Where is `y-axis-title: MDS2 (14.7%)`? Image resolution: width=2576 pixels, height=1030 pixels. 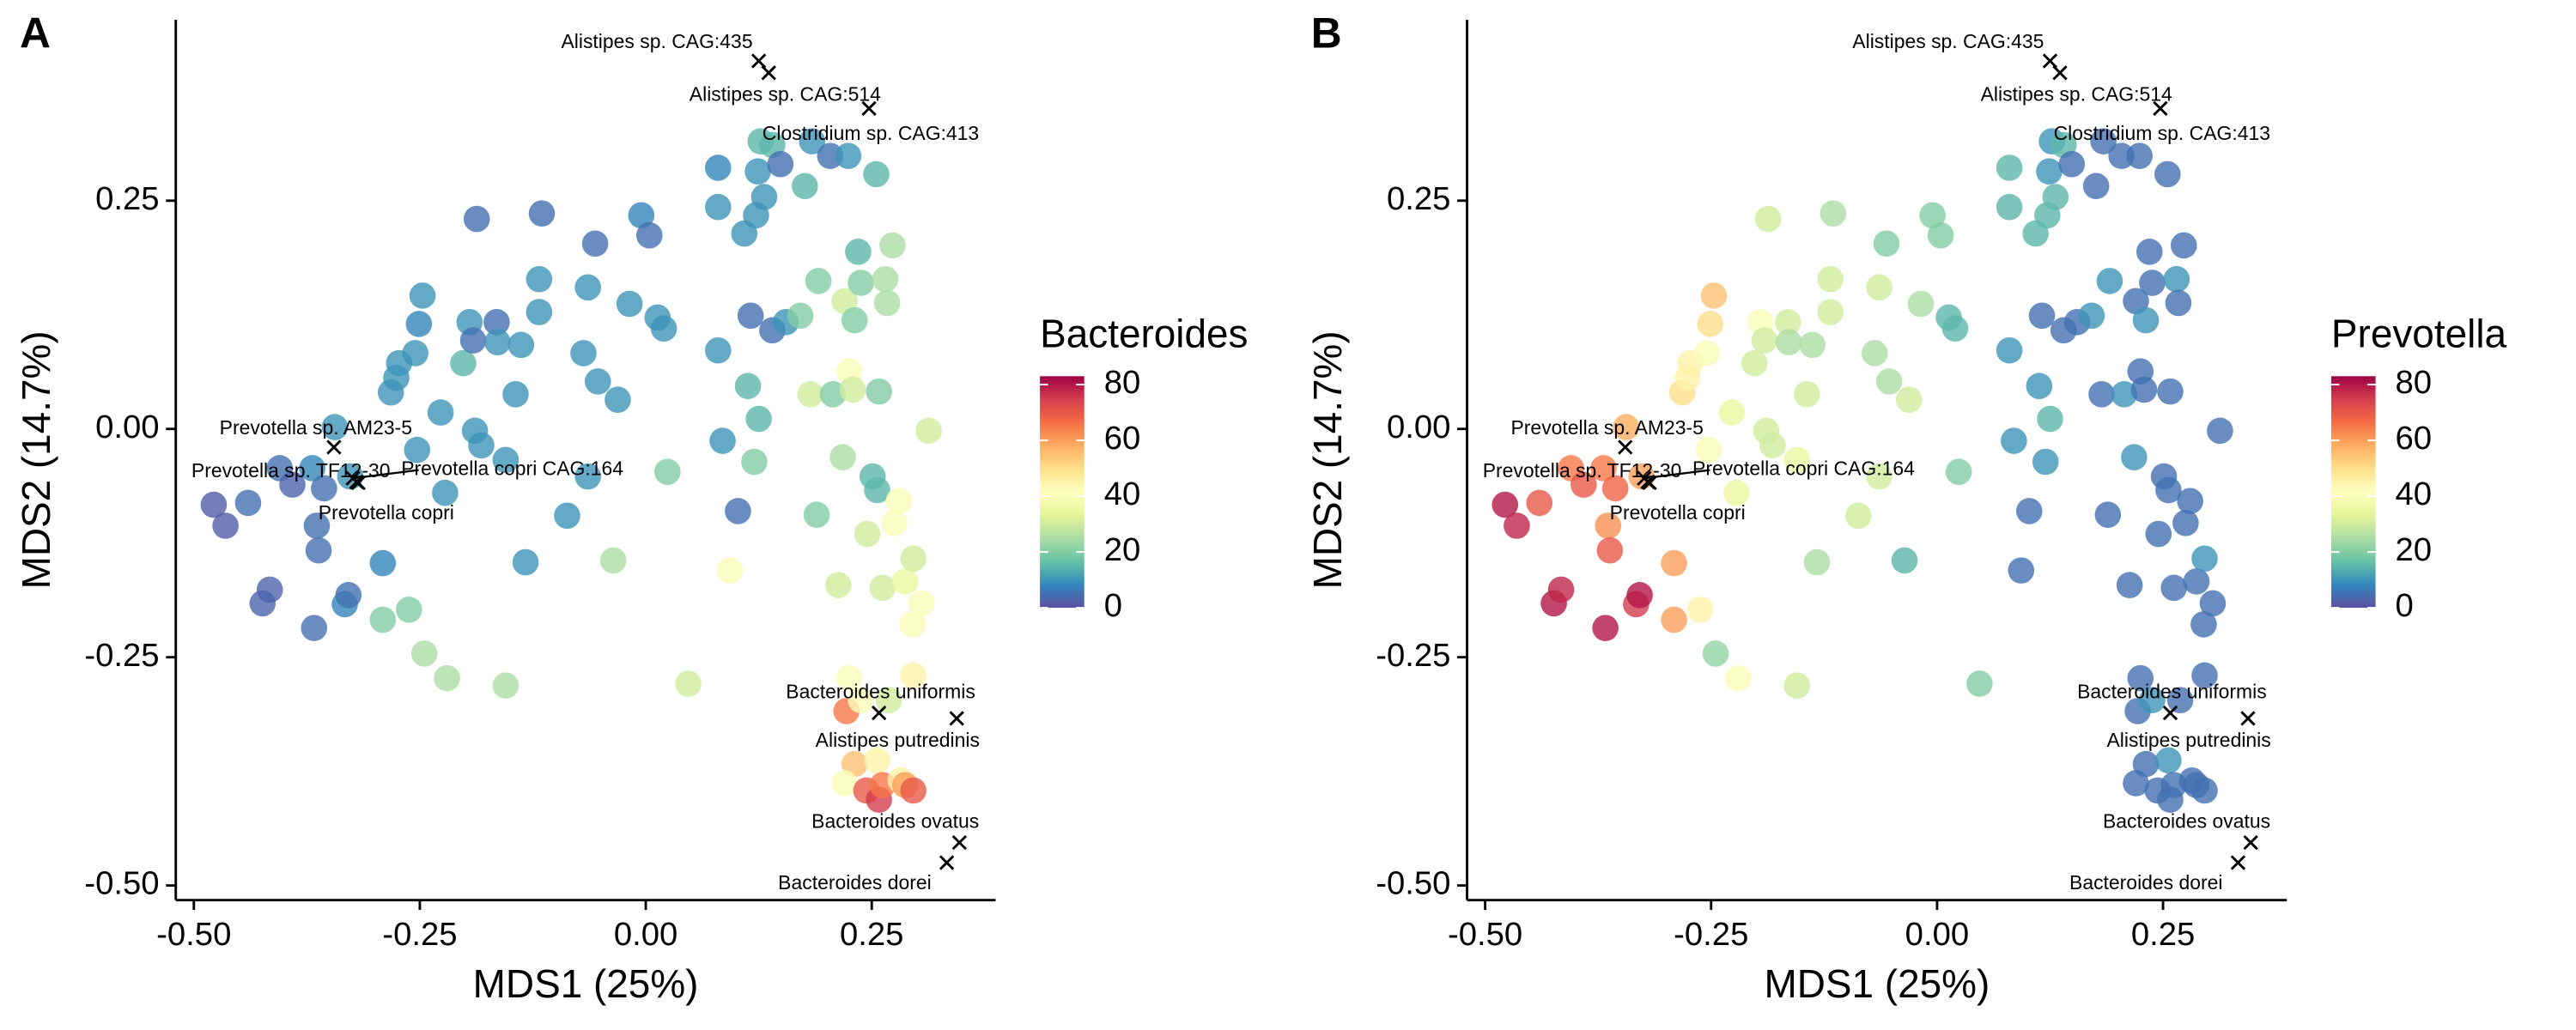 y-axis-title: MDS2 (14.7%) is located at coordinates (36, 459).